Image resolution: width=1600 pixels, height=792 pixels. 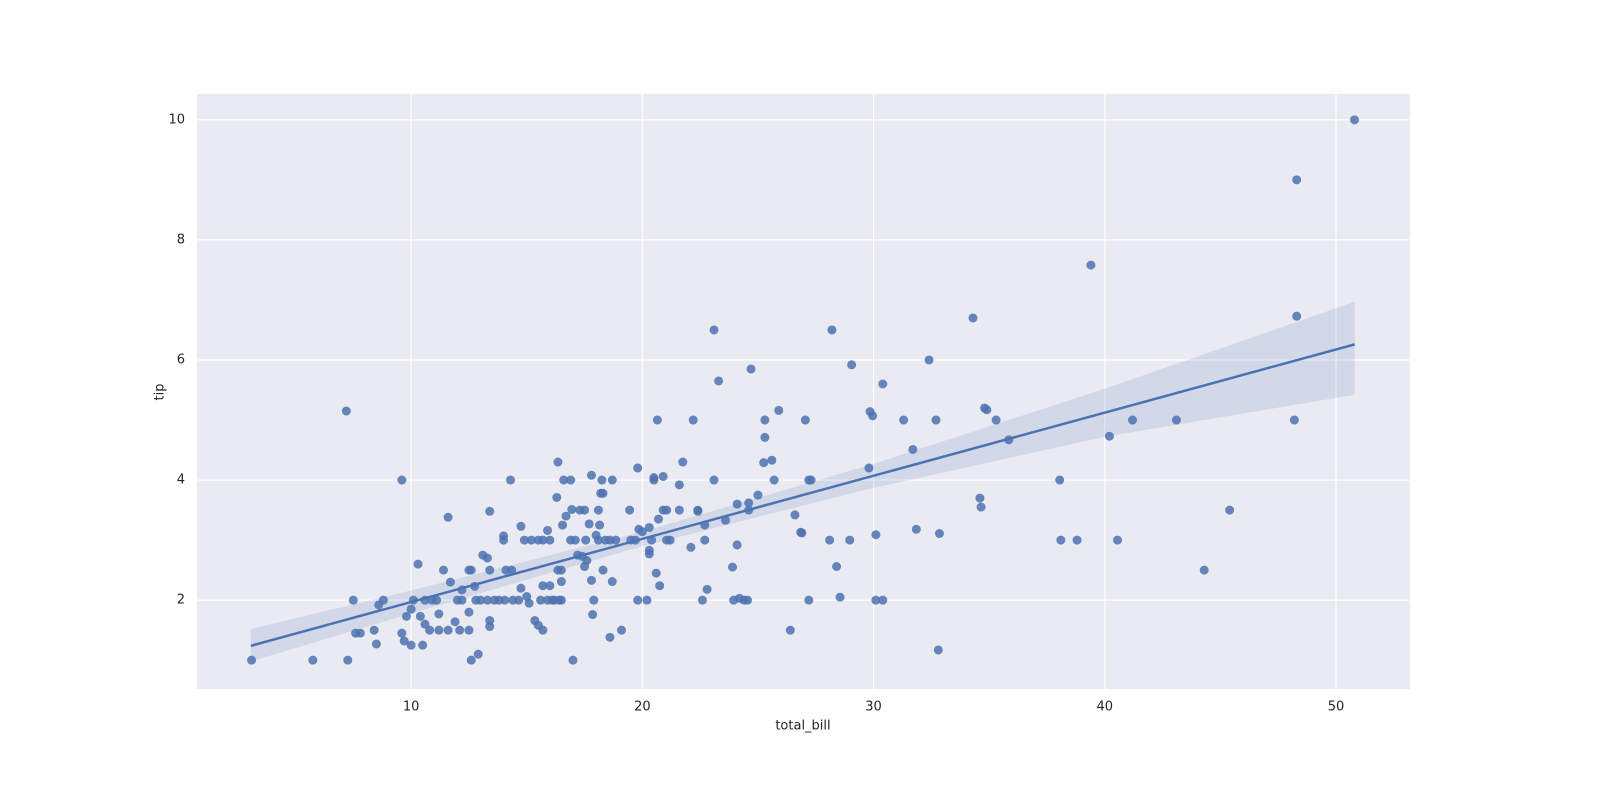 I want to click on x-tick-label: 40, so click(x=1105, y=707).